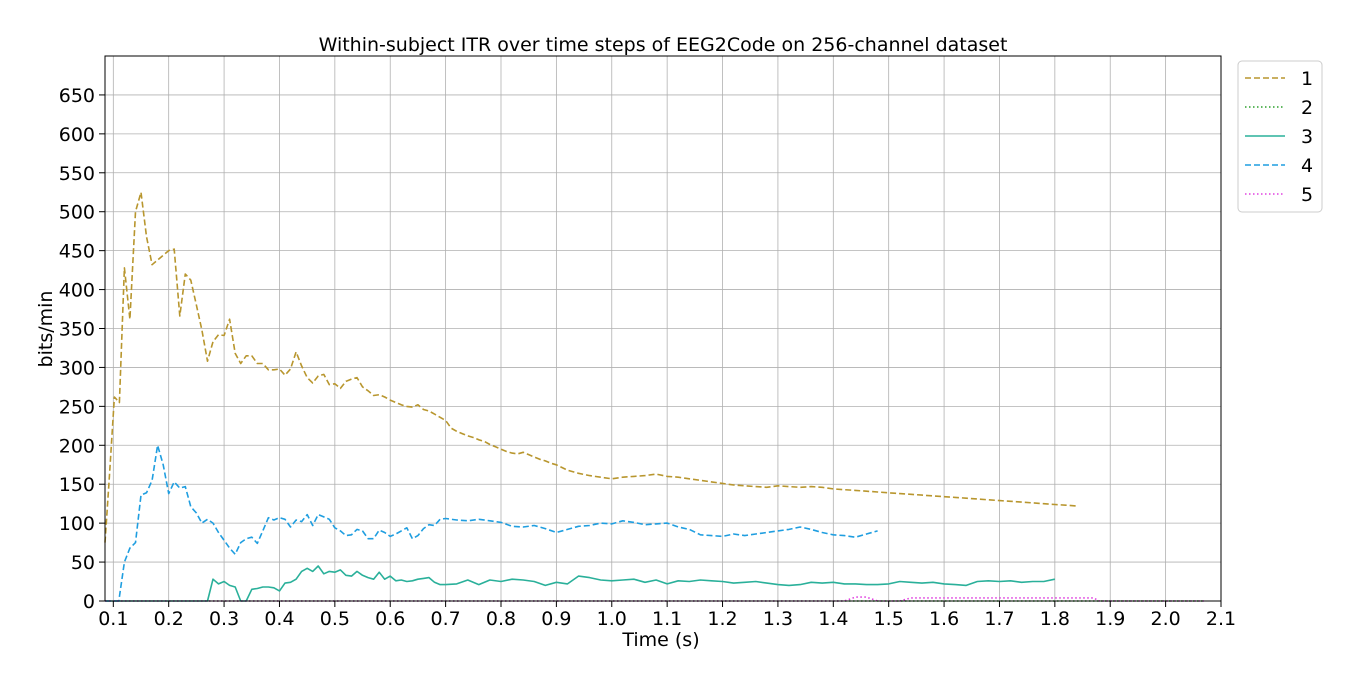 The image size is (1357, 689). I want to click on x-tick-label: 1.6, so click(944, 619).